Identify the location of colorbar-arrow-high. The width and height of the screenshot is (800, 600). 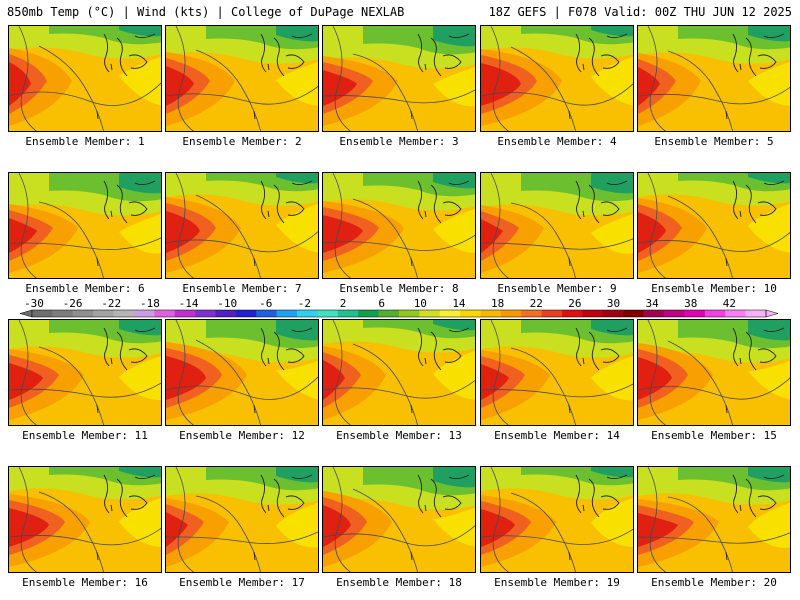
(772, 313).